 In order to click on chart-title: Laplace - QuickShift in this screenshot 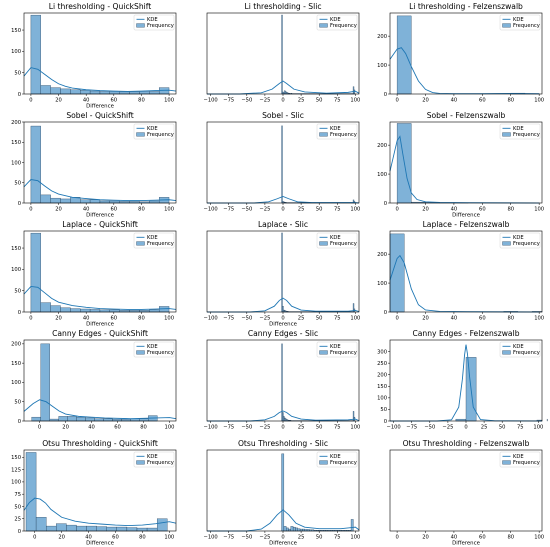, I will do `click(100, 224)`.